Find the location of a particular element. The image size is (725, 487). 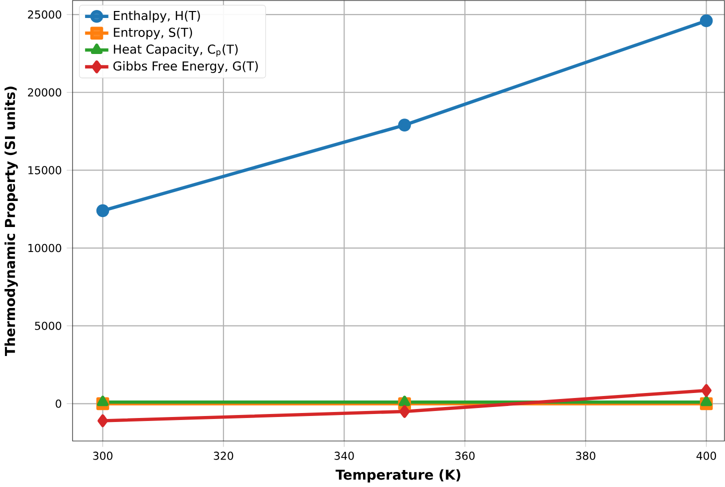

y-tick-label: 20000 is located at coordinates (45, 92).